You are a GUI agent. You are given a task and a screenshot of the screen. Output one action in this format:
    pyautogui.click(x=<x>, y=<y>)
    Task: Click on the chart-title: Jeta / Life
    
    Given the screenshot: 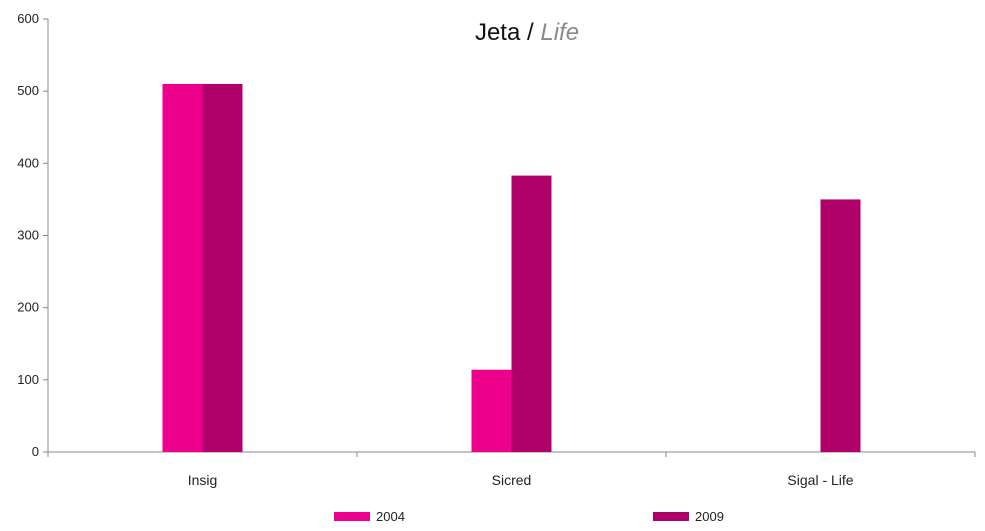 What is the action you would take?
    pyautogui.click(x=527, y=32)
    